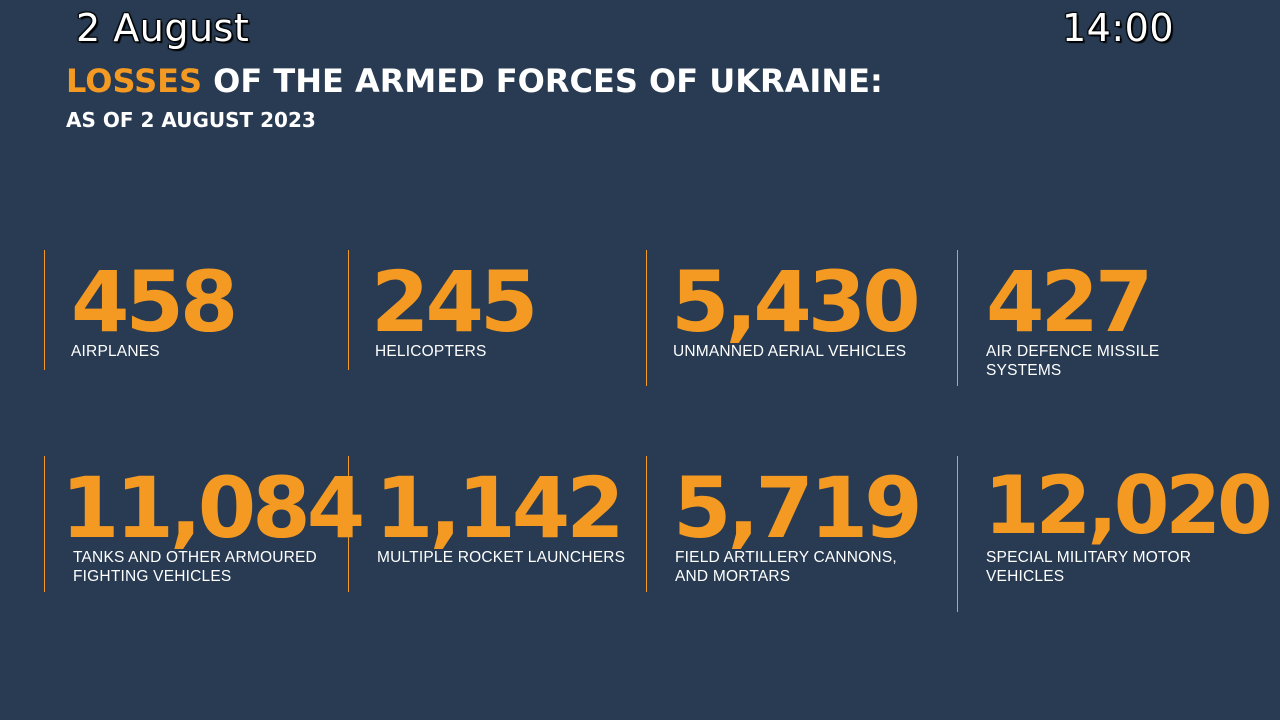 The width and height of the screenshot is (1280, 720). What do you see at coordinates (1117, 28) in the screenshot?
I see `time-overlay: 14:00` at bounding box center [1117, 28].